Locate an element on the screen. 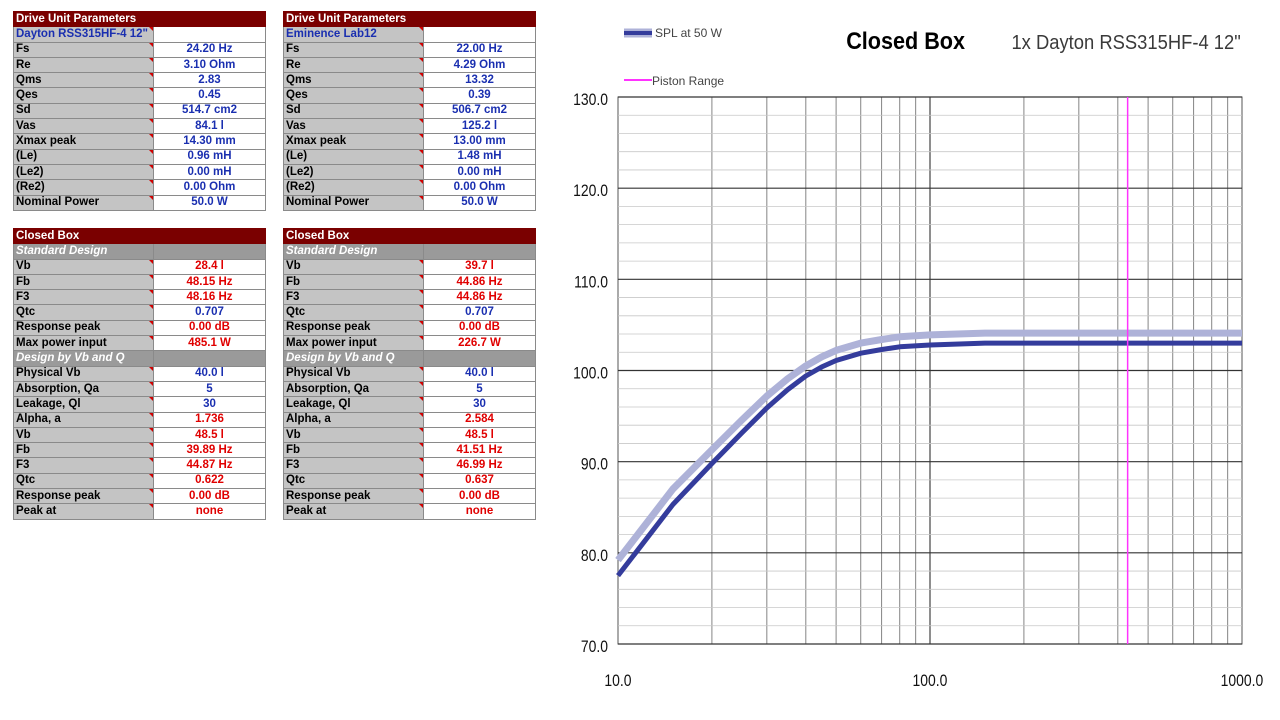  param-value: 13.32 is located at coordinates (479, 80).